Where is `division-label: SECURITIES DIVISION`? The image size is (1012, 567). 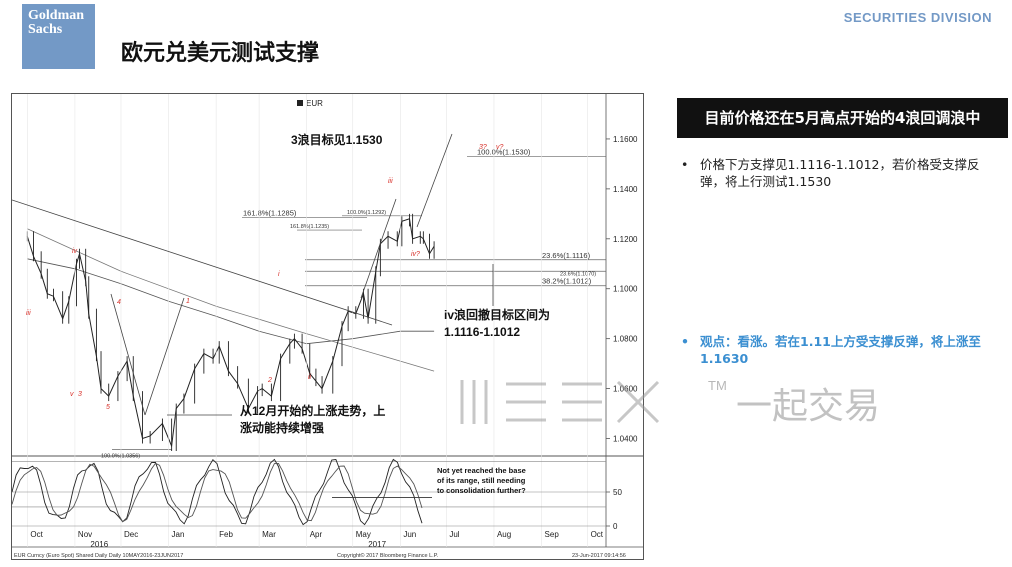 division-label: SECURITIES DIVISION is located at coordinates (917, 17).